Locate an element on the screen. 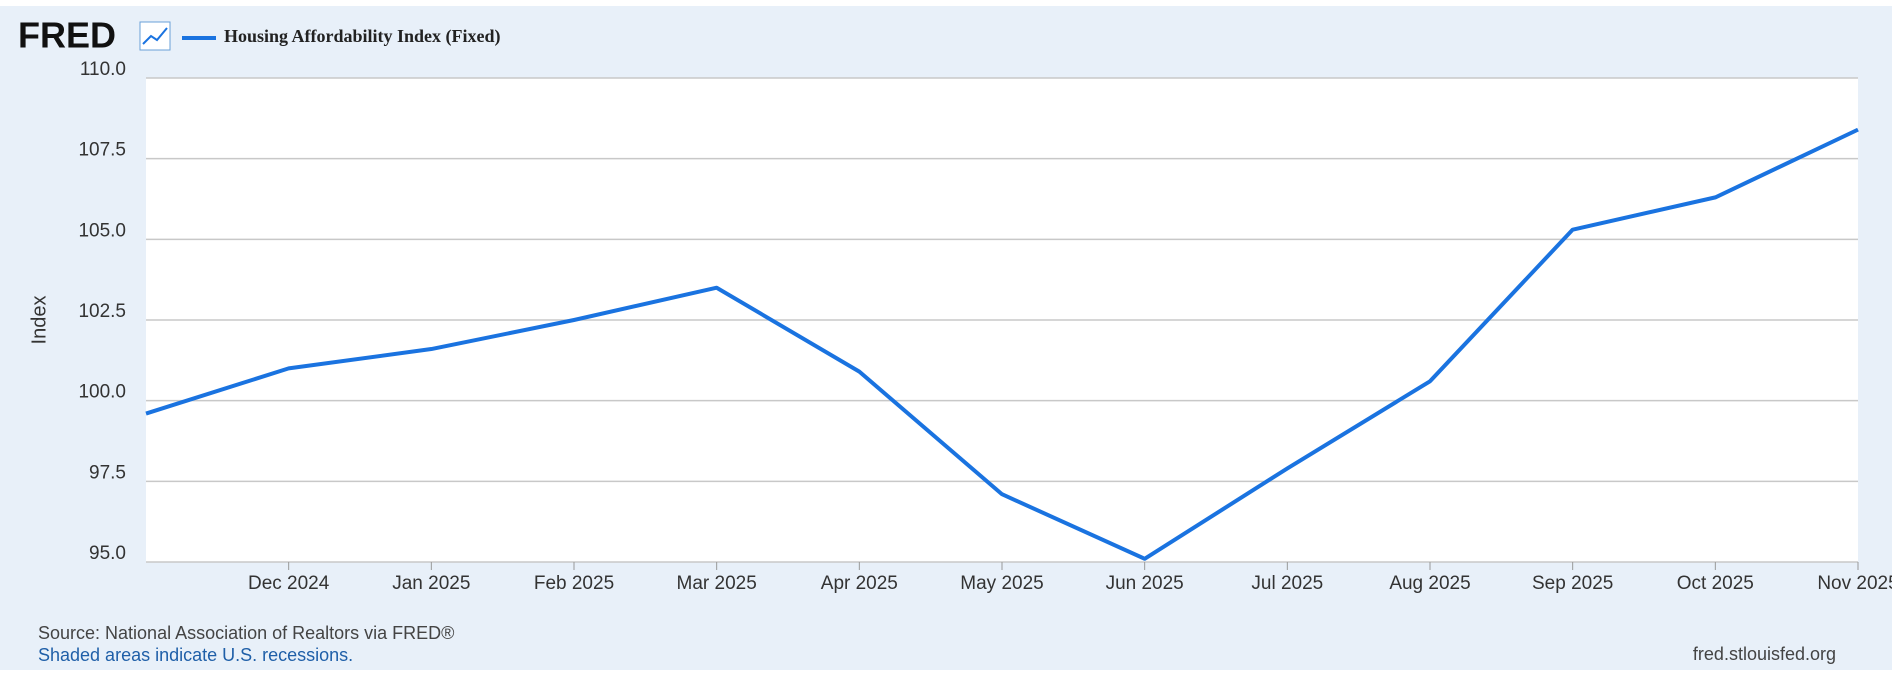  y-tick-label: 107.5 is located at coordinates (102, 150).